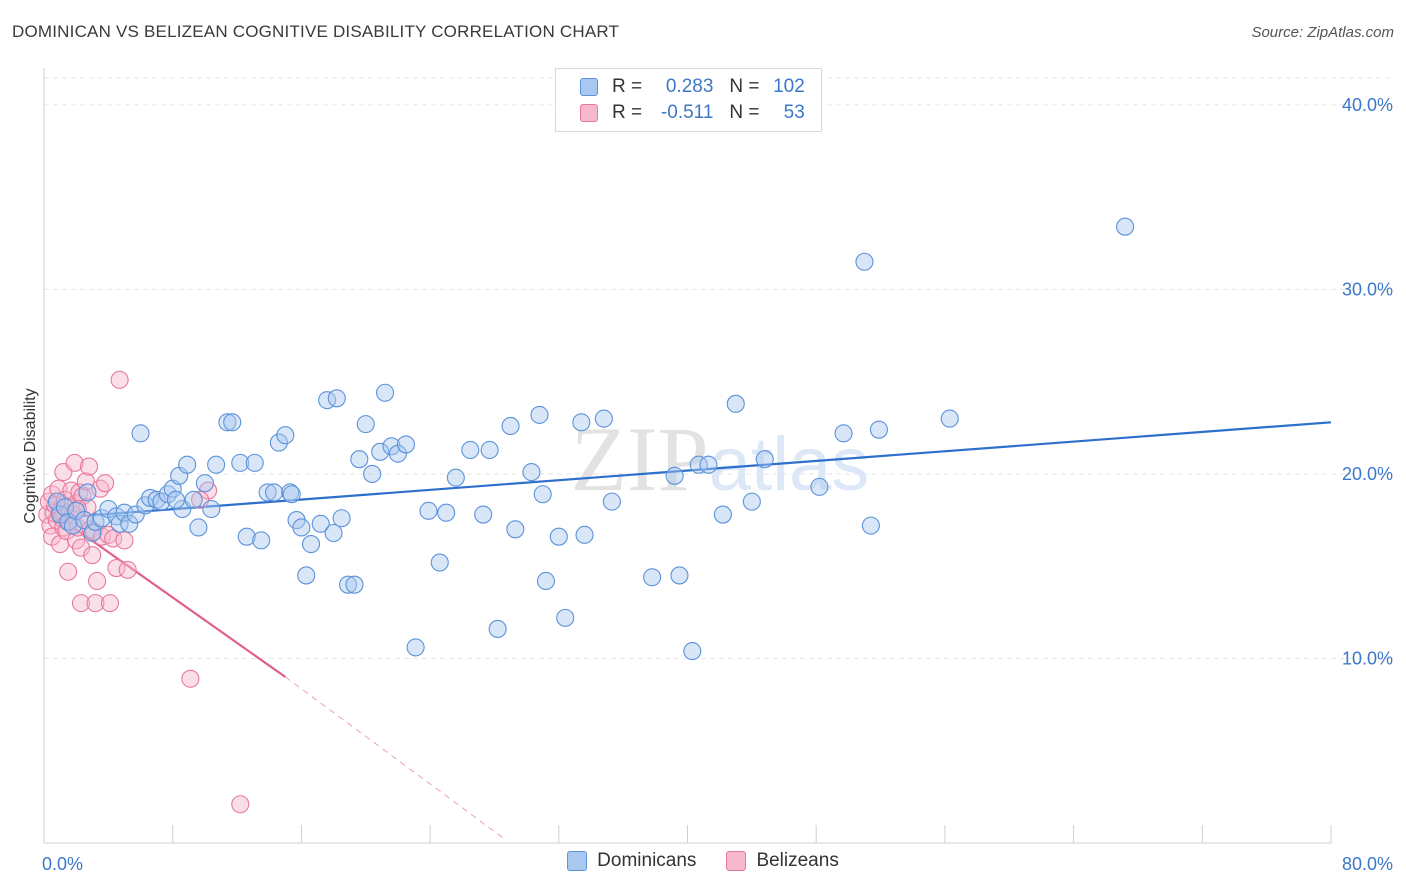 The image size is (1406, 892). I want to click on legend-item-dominicans: Dominicans, so click(631, 861).